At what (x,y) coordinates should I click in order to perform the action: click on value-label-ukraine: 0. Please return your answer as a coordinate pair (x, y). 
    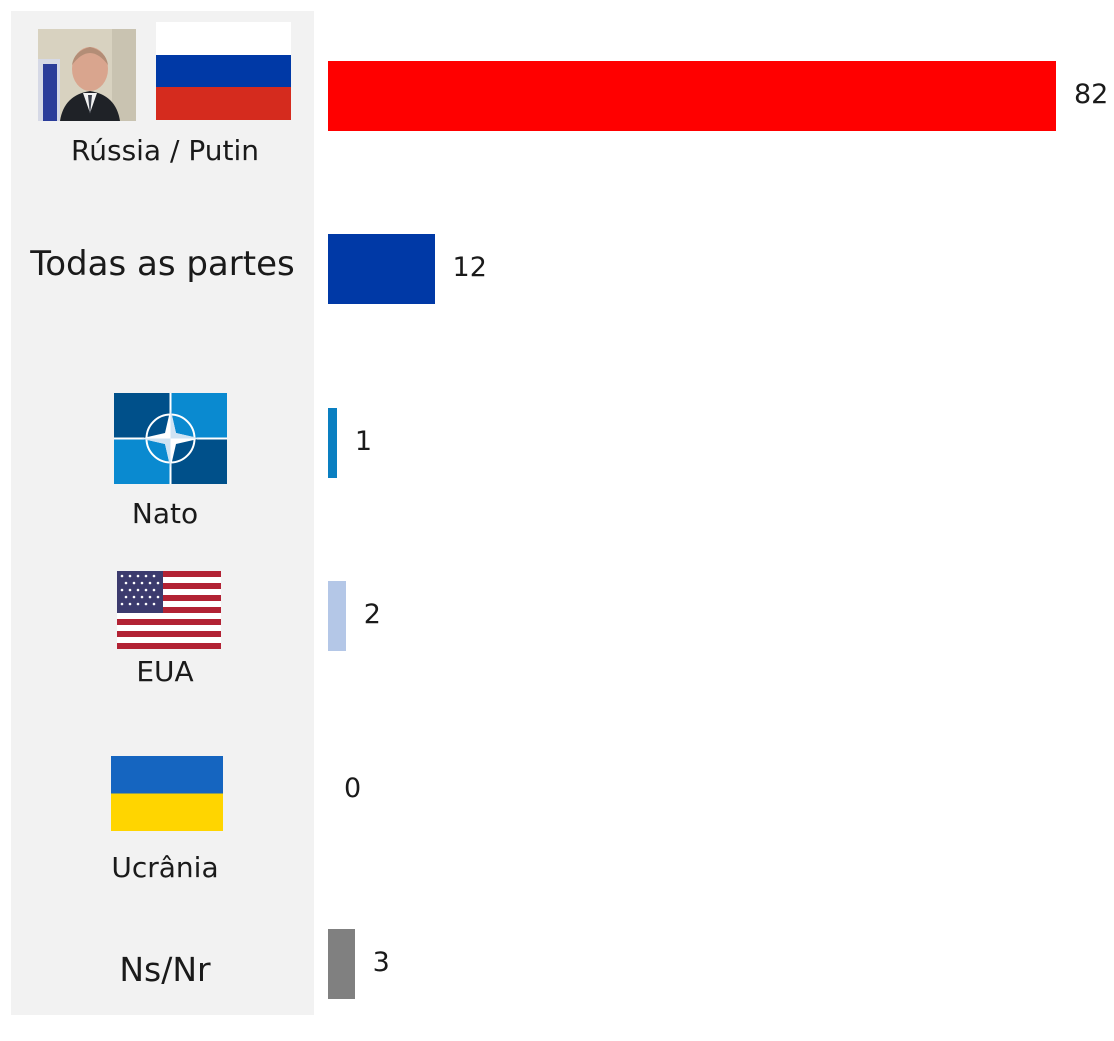
    Looking at the image, I should click on (353, 788).